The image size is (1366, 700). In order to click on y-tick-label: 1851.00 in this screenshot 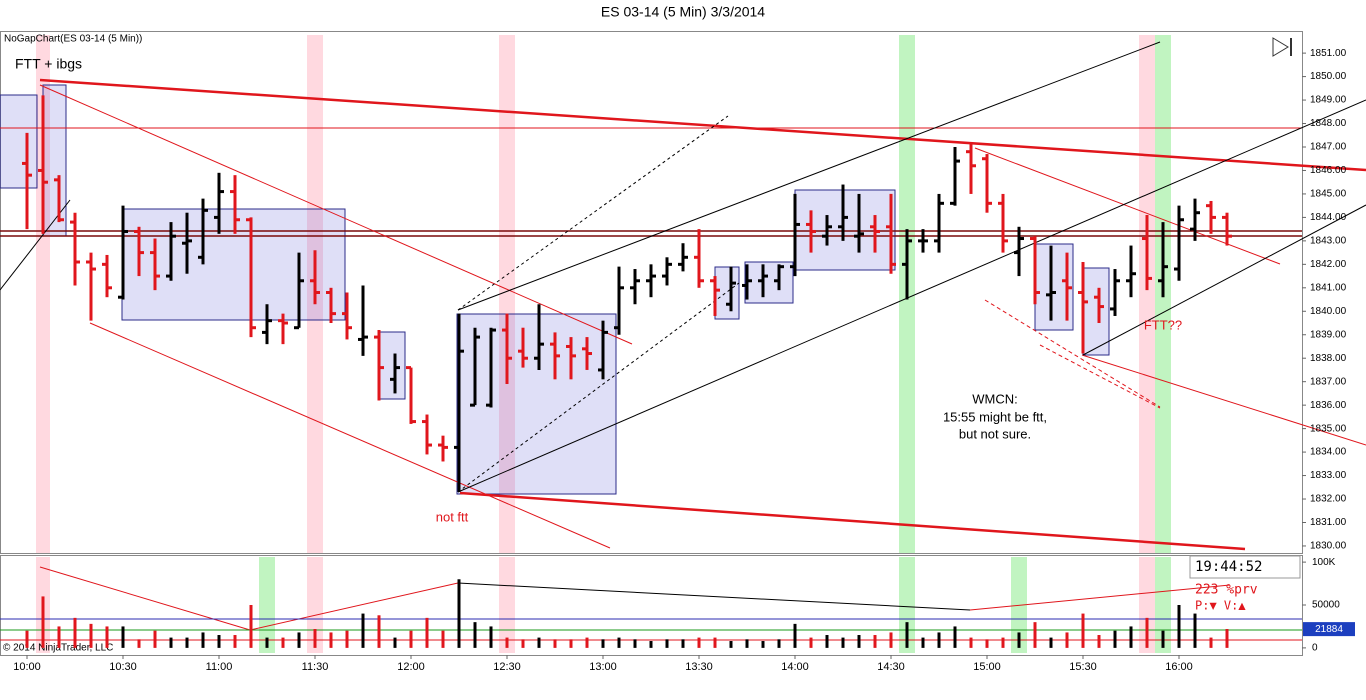, I will do `click(1328, 53)`.